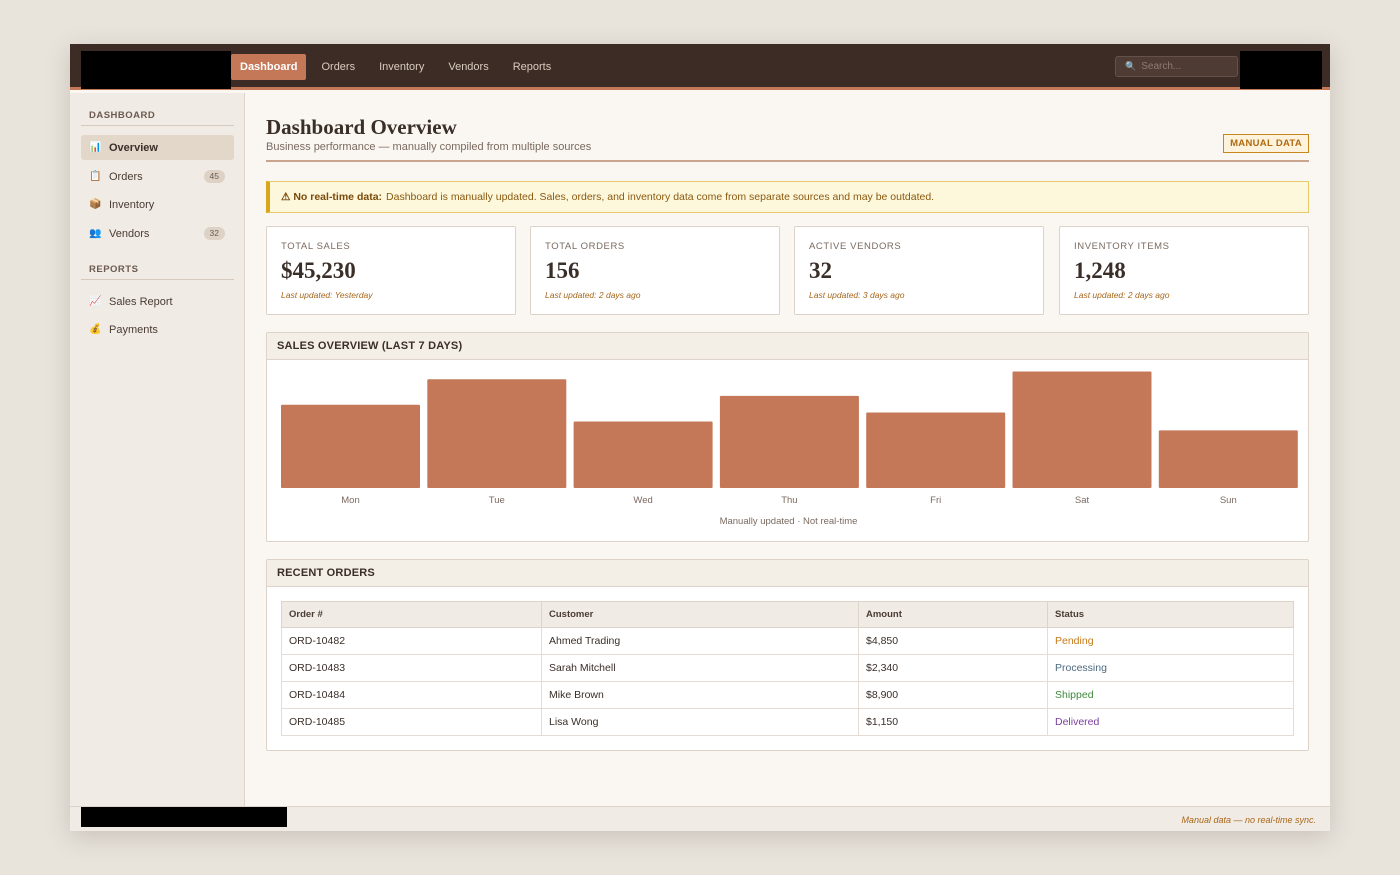  Describe the element at coordinates (936, 450) in the screenshot. I see `sales-bar-fri` at that location.